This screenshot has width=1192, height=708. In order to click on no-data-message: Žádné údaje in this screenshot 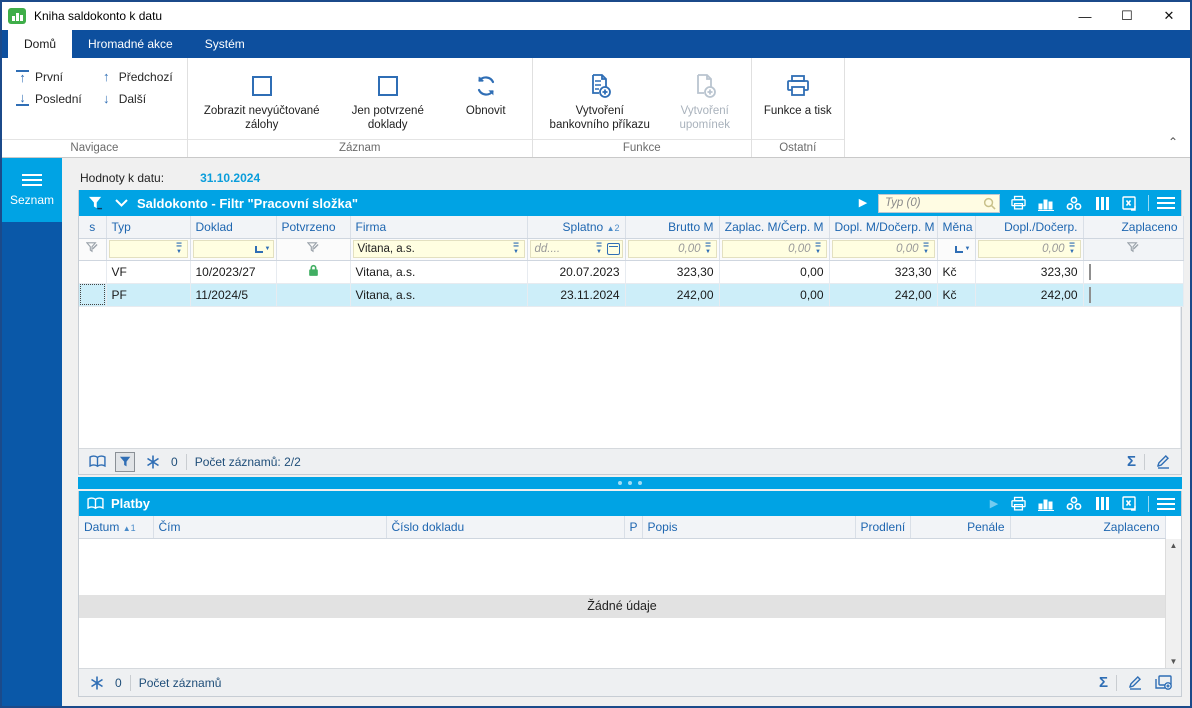, I will do `click(622, 606)`.